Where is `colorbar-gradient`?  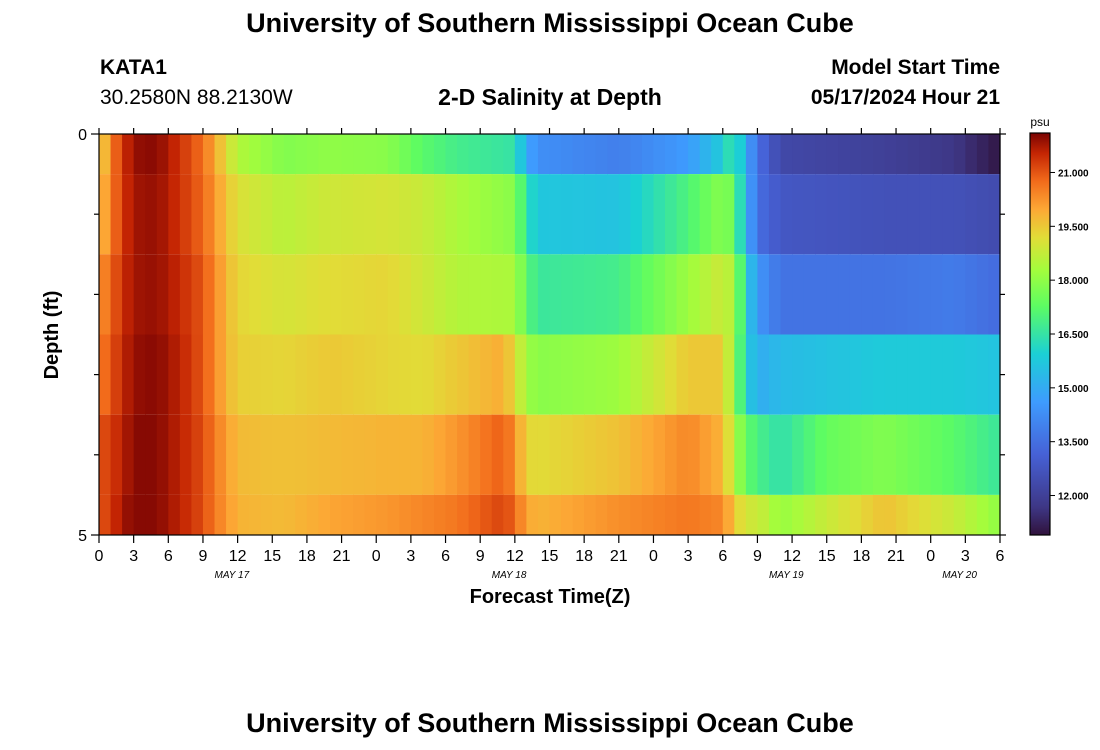 colorbar-gradient is located at coordinates (1040, 334).